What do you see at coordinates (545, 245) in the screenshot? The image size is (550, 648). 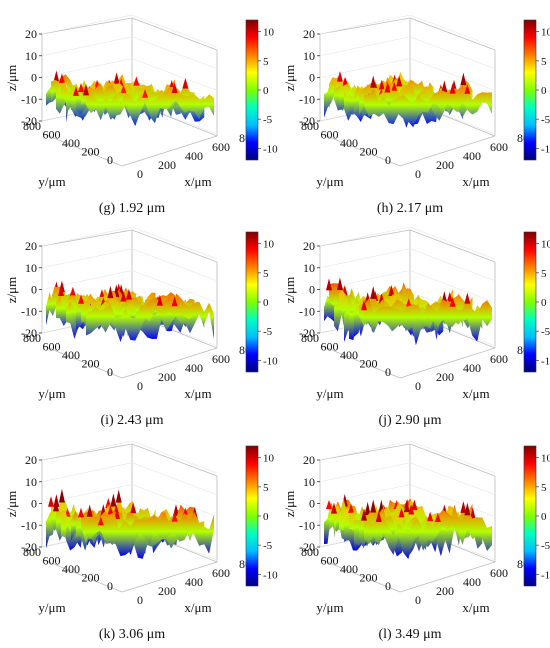 I see `colorbar-tick-label: 10` at bounding box center [545, 245].